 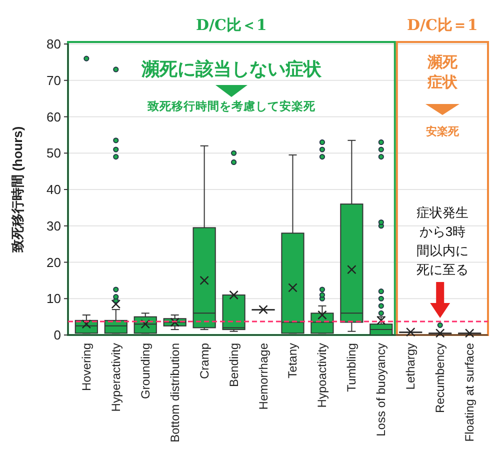 What do you see at coordinates (442, 72) in the screenshot?
I see `annotation: 瀕死症状` at bounding box center [442, 72].